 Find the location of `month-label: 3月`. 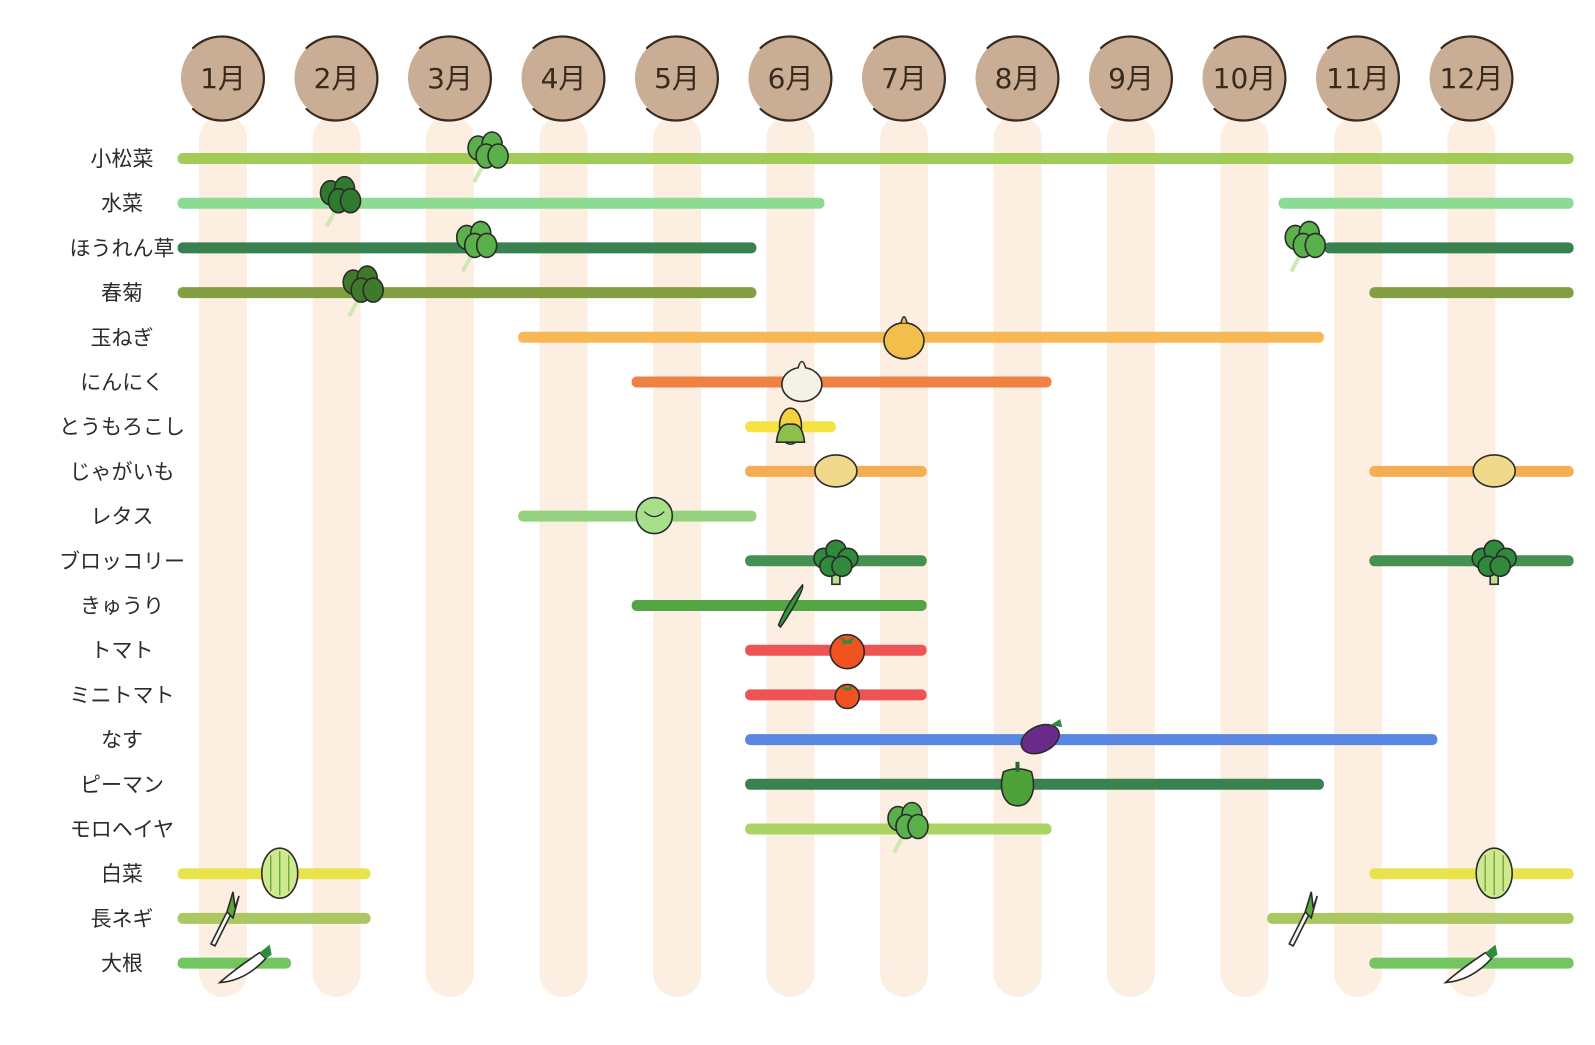

month-label: 3月 is located at coordinates (450, 78).